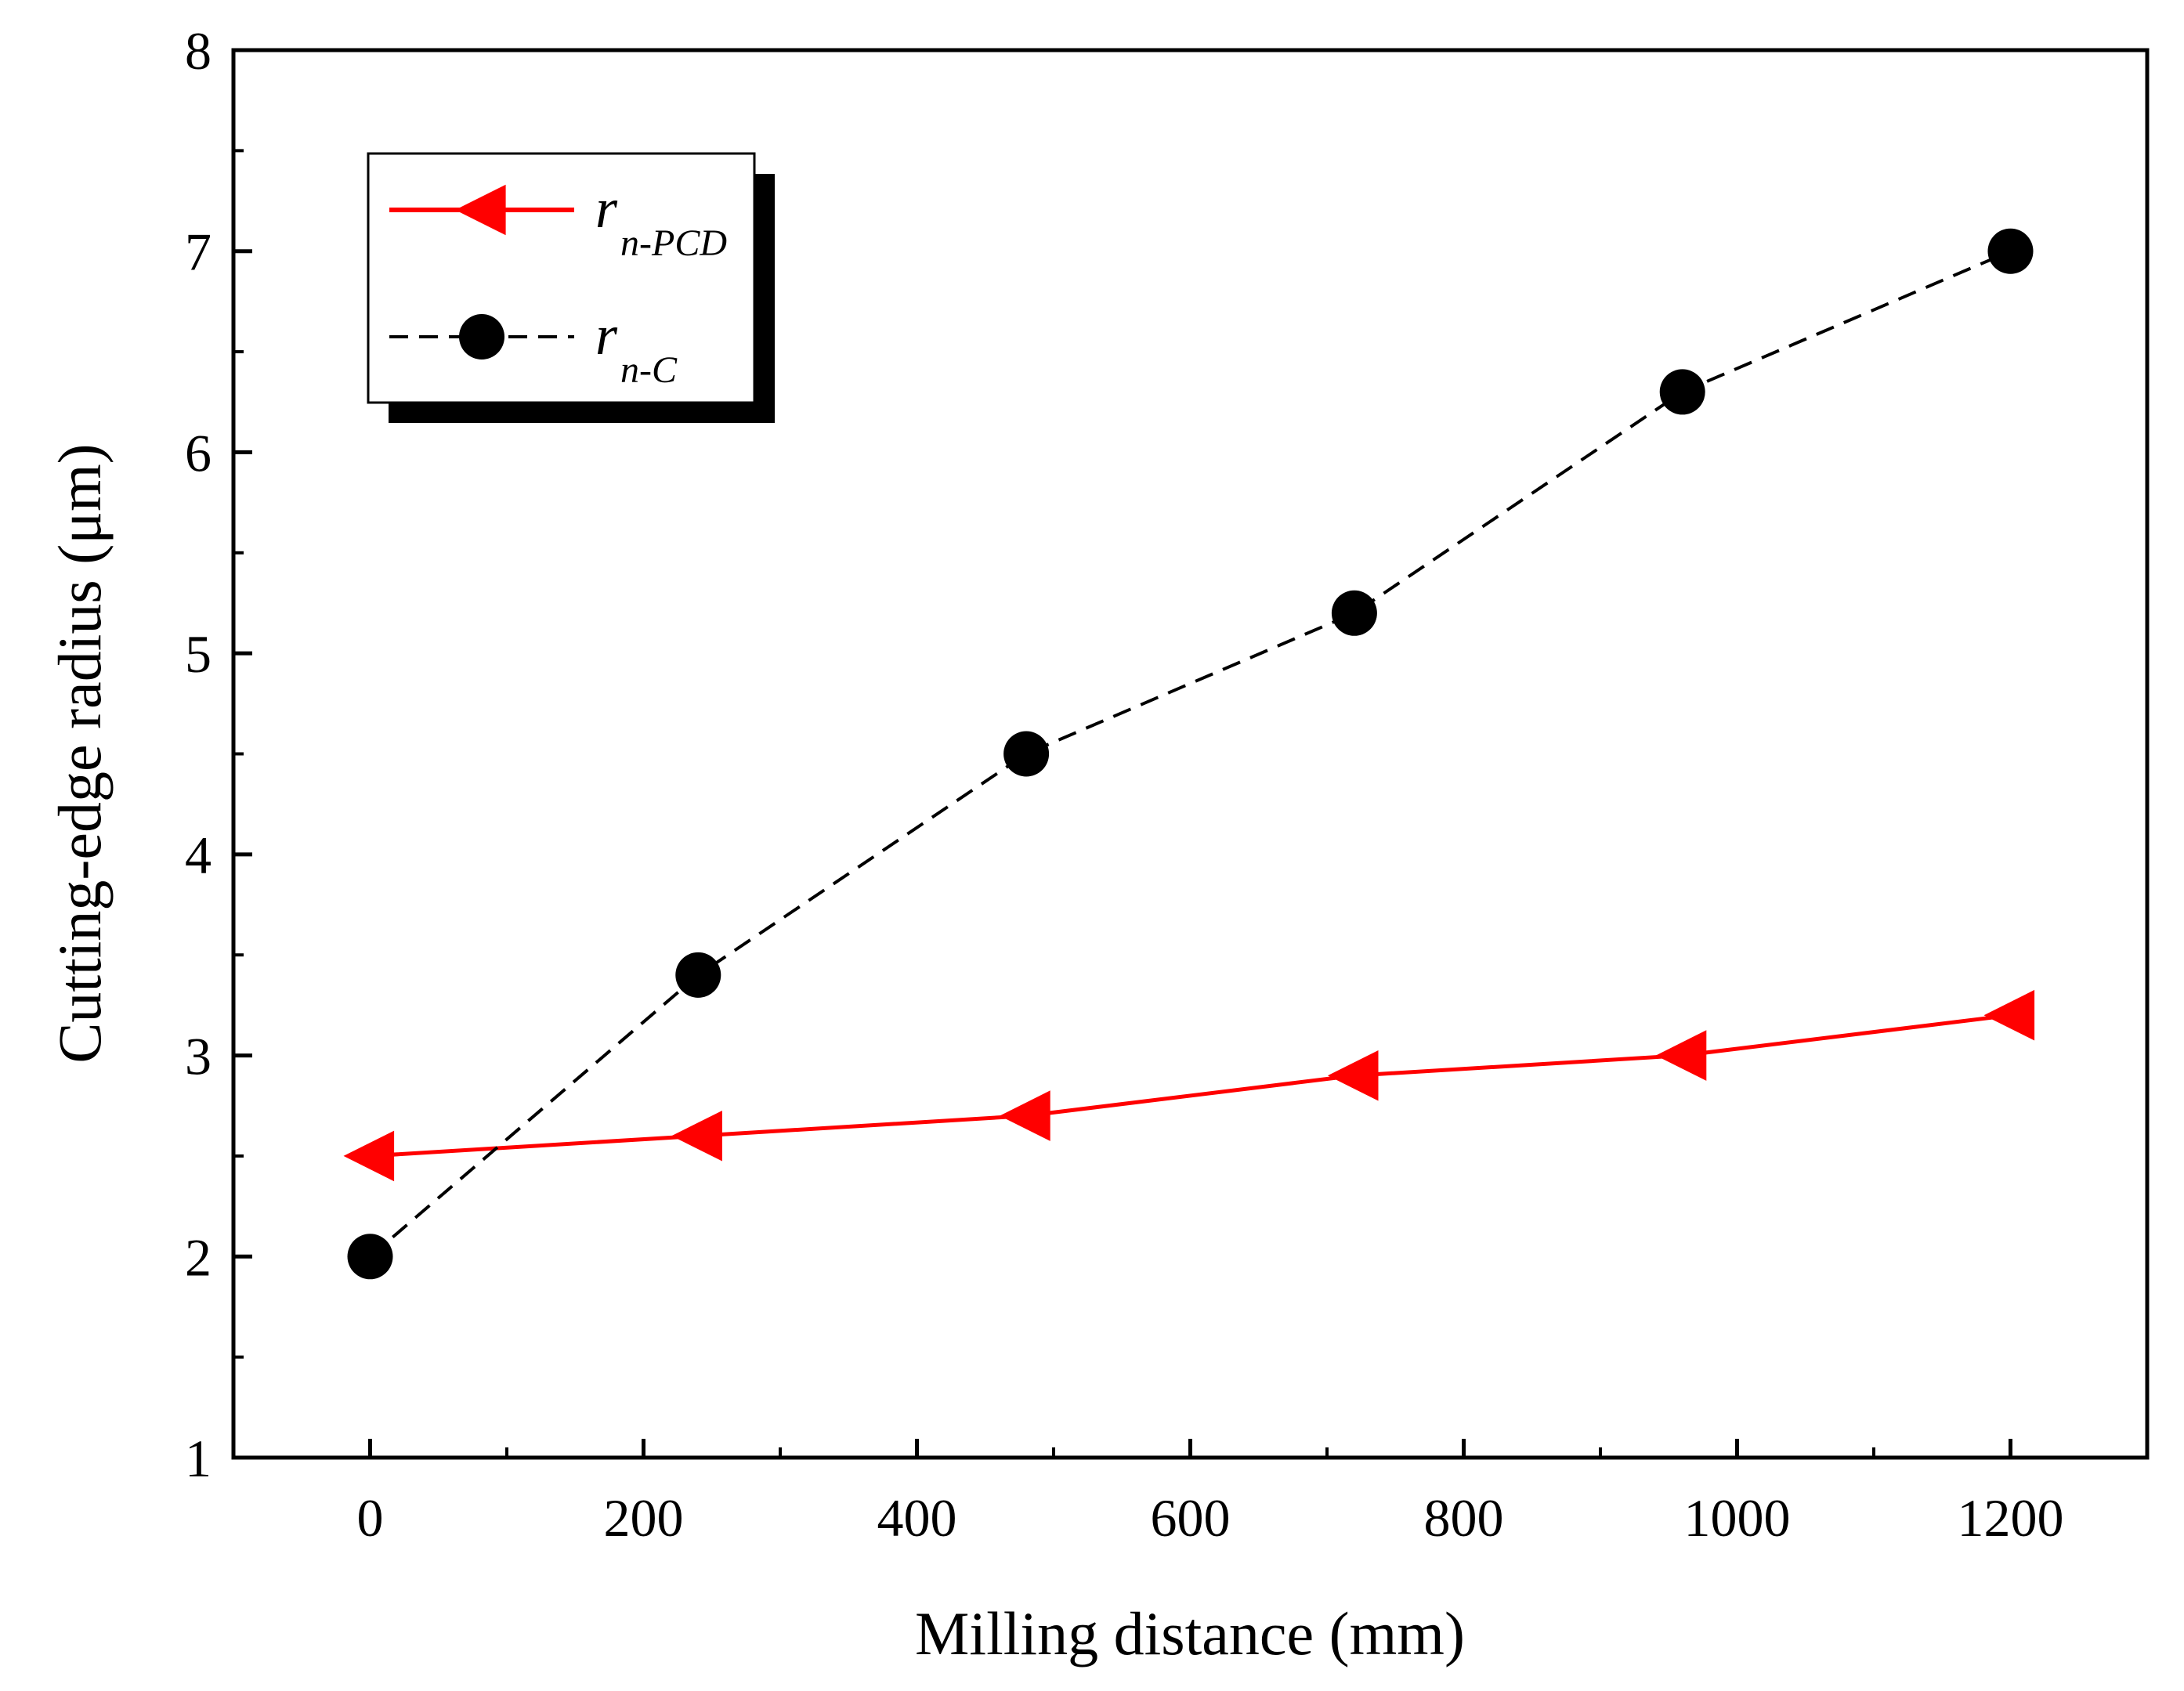 This screenshot has width=2184, height=1691. Describe the element at coordinates (644, 1518) in the screenshot. I see `x-tick-label: 200` at that location.